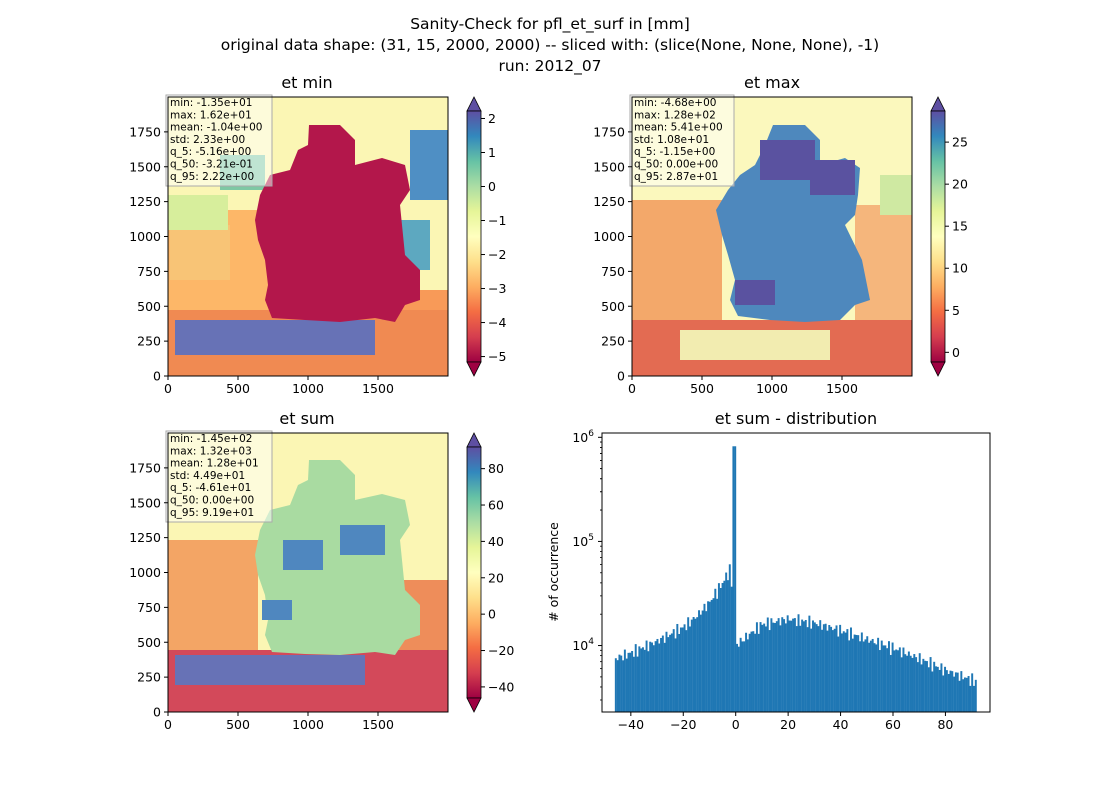  Describe the element at coordinates (212, 513) in the screenshot. I see `stats-line: q_95: 9.19e+01` at that location.